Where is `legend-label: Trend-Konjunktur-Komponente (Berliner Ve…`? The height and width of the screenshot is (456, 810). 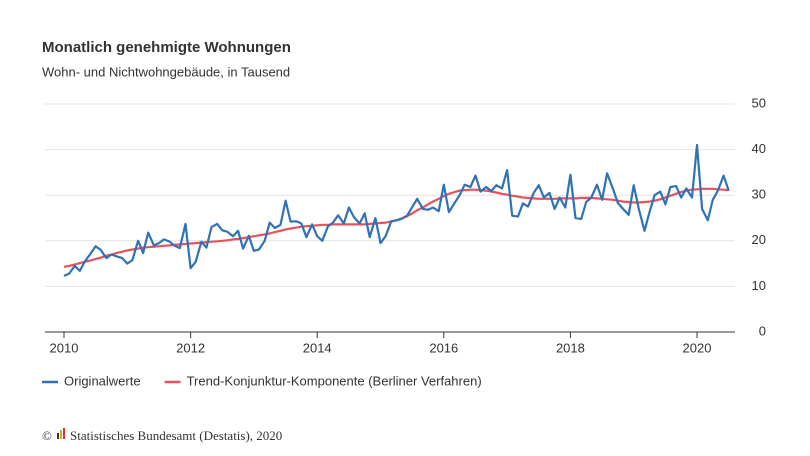 legend-label: Trend-Konjunktur-Komponente (Berliner Ve… is located at coordinates (334, 380).